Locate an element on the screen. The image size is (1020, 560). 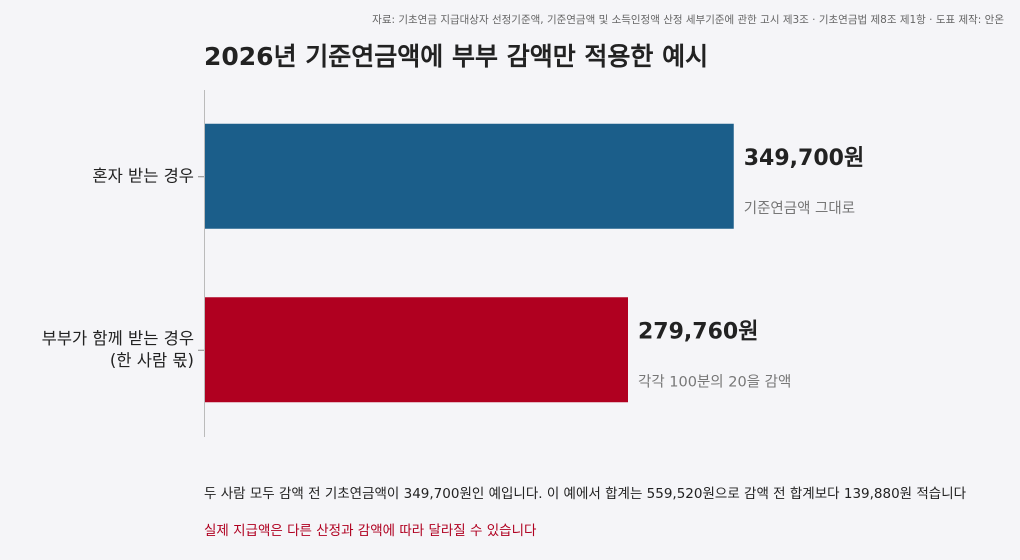
y-tick-label: 혼자 받는 경우 is located at coordinates (143, 175).